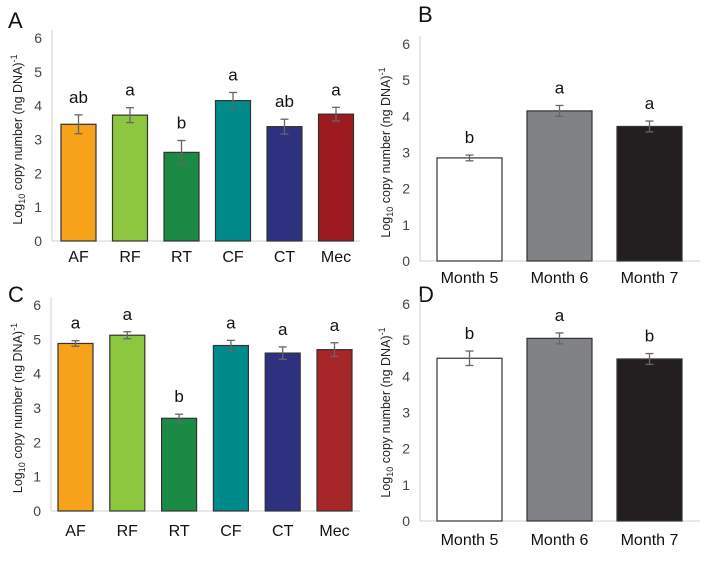 This screenshot has height=565, width=709. Describe the element at coordinates (470, 540) in the screenshot. I see `x-tick-label: Month 5` at that location.